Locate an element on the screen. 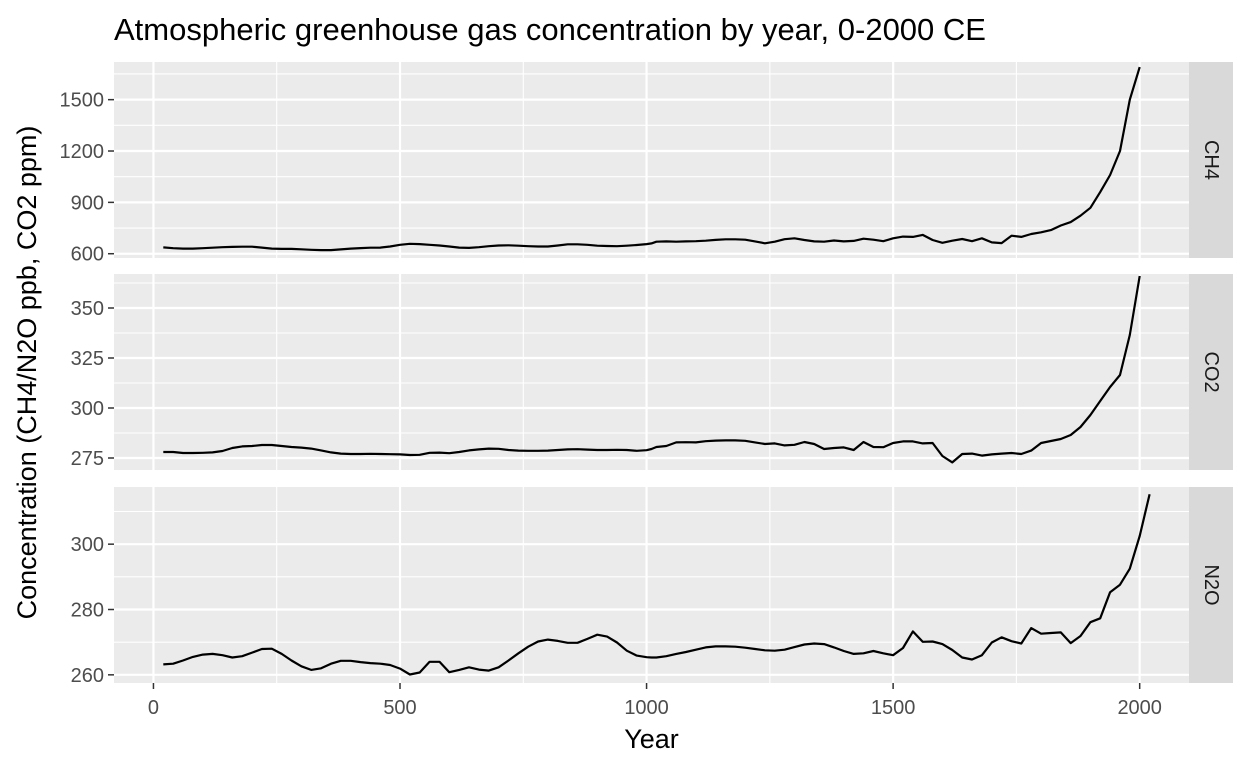 This screenshot has height=768, width=1248. facet-strip-n2o is located at coordinates (1211, 585).